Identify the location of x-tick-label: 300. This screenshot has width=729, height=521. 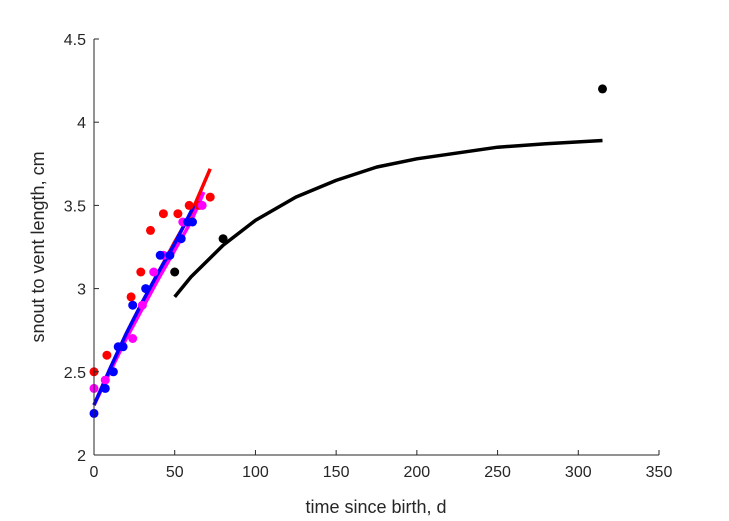
(578, 472).